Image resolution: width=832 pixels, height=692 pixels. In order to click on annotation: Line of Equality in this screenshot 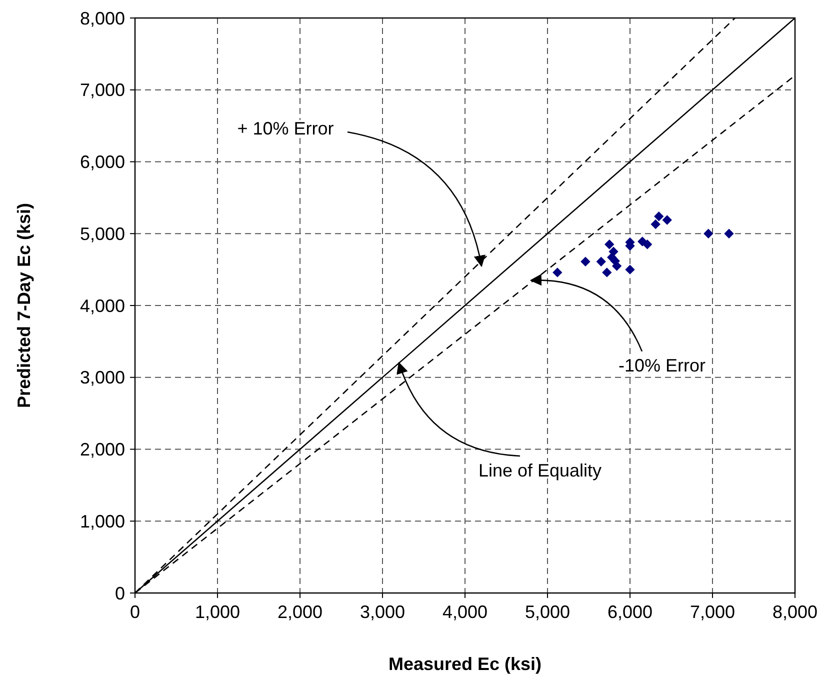, I will do `click(540, 470)`.